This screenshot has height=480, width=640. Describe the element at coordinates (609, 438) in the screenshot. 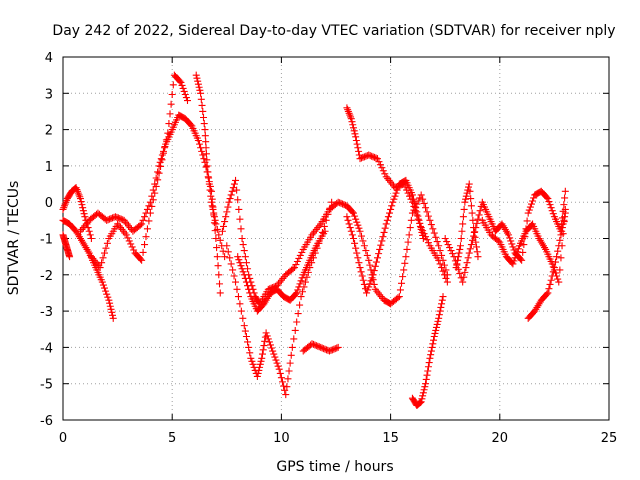

I see `x-tick-label: 25` at that location.